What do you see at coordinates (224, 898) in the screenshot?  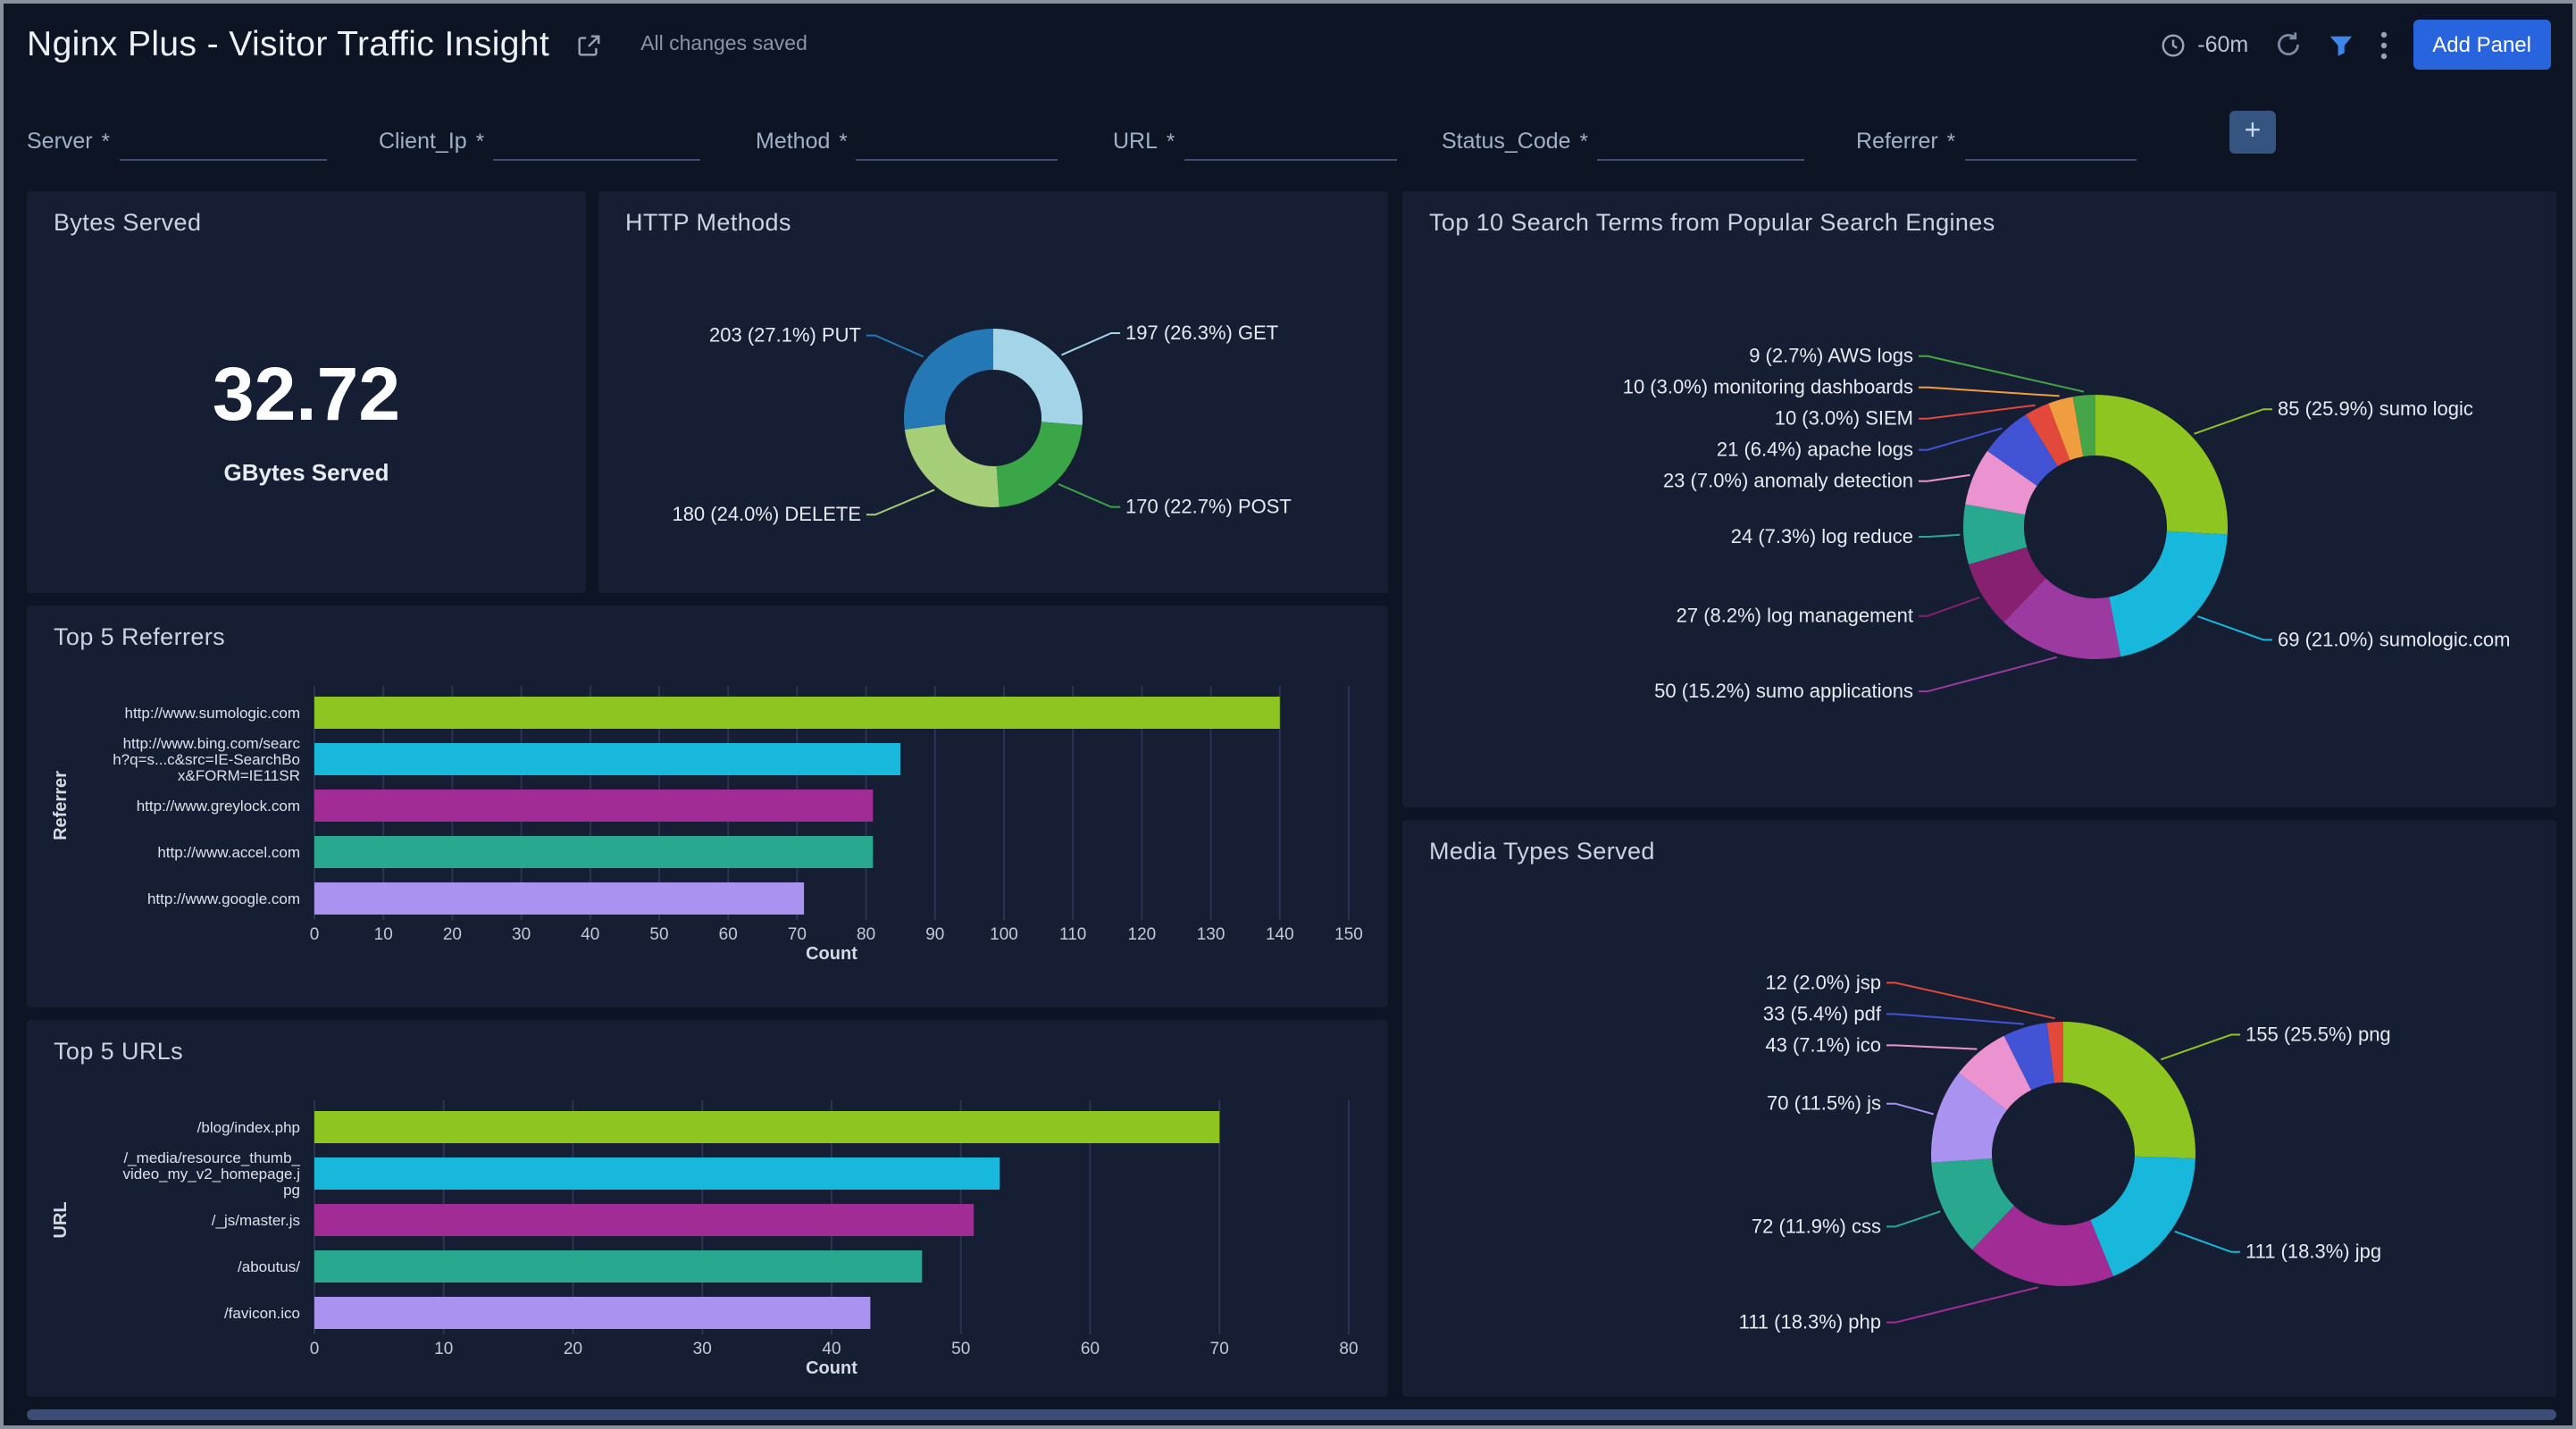 I see `category-label: http://www.google.com` at bounding box center [224, 898].